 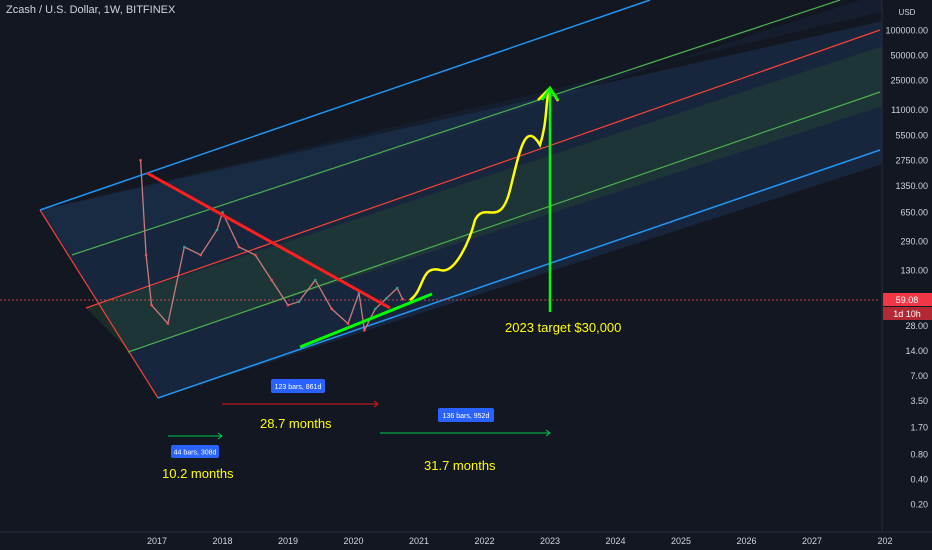 What do you see at coordinates (484, 541) in the screenshot?
I see `x-tick-label: 2022` at bounding box center [484, 541].